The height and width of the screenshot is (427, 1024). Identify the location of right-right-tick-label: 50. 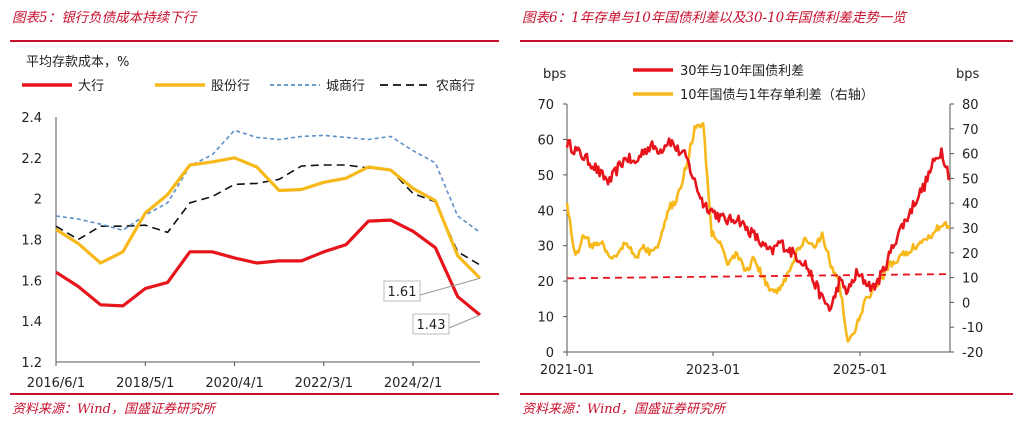
(970, 179).